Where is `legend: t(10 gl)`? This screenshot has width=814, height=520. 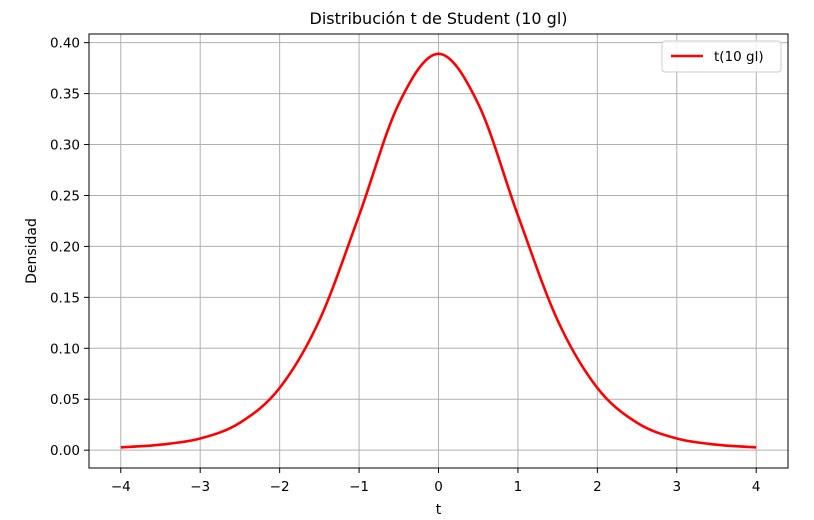
legend: t(10 gl) is located at coordinates (721, 56).